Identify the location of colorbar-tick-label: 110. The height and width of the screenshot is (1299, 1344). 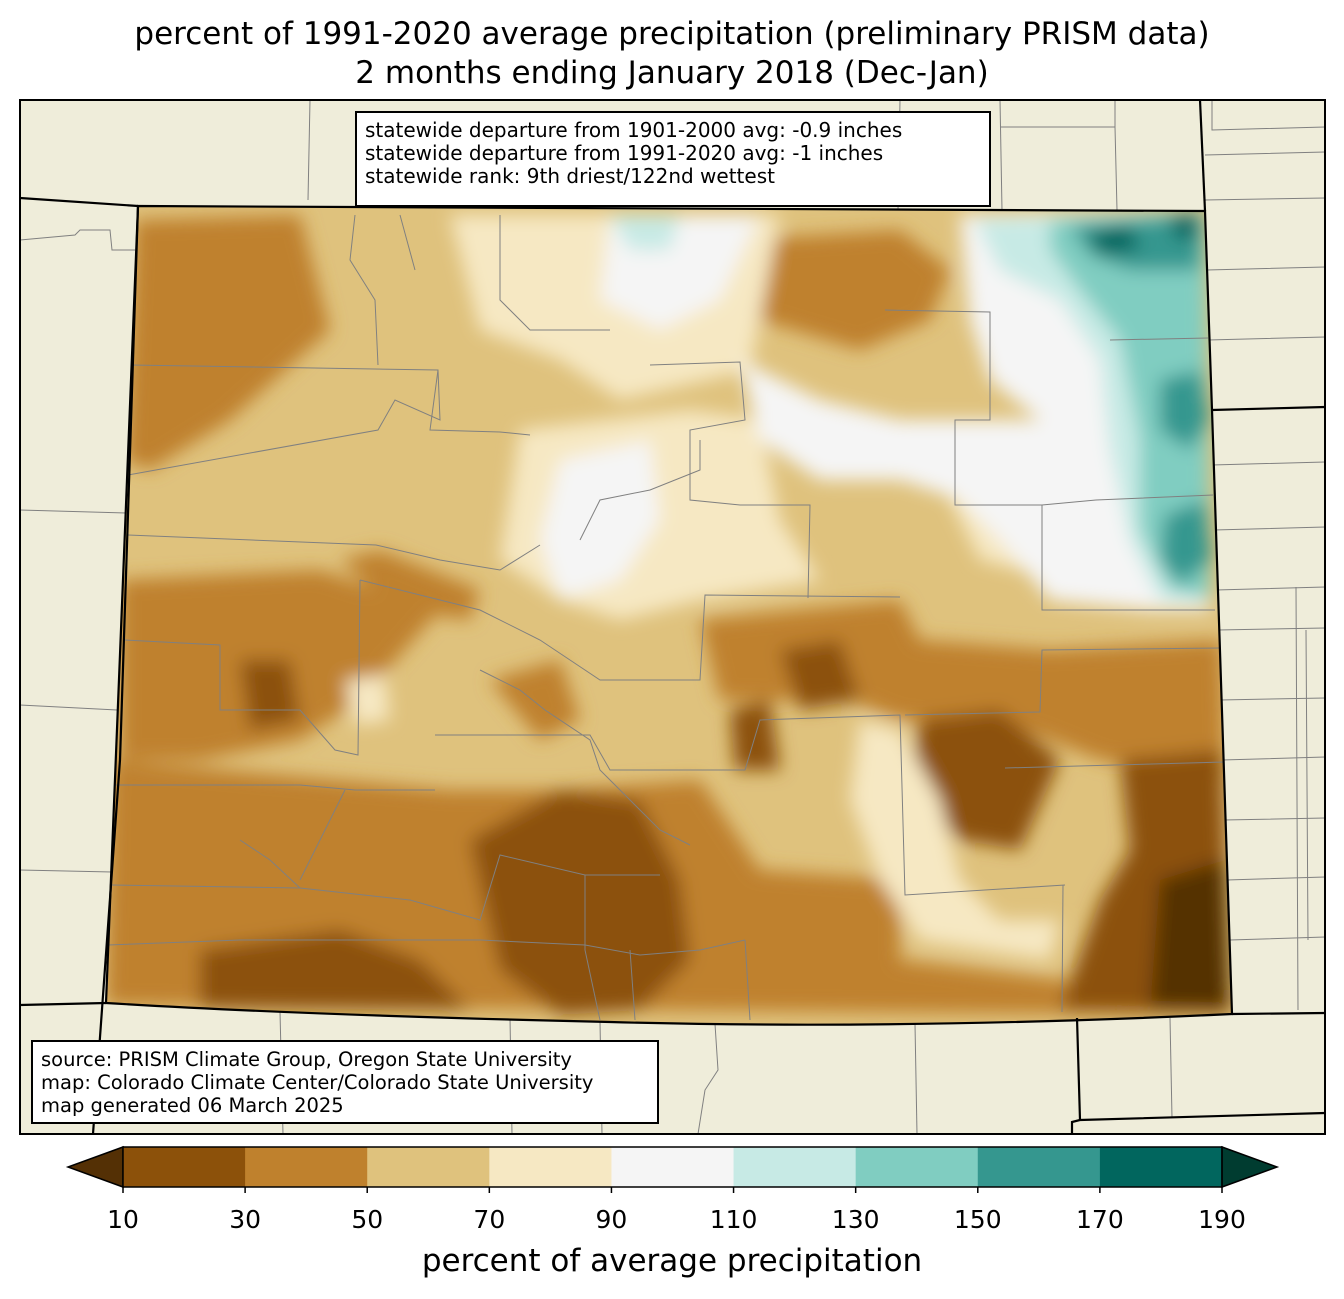
(733, 1219).